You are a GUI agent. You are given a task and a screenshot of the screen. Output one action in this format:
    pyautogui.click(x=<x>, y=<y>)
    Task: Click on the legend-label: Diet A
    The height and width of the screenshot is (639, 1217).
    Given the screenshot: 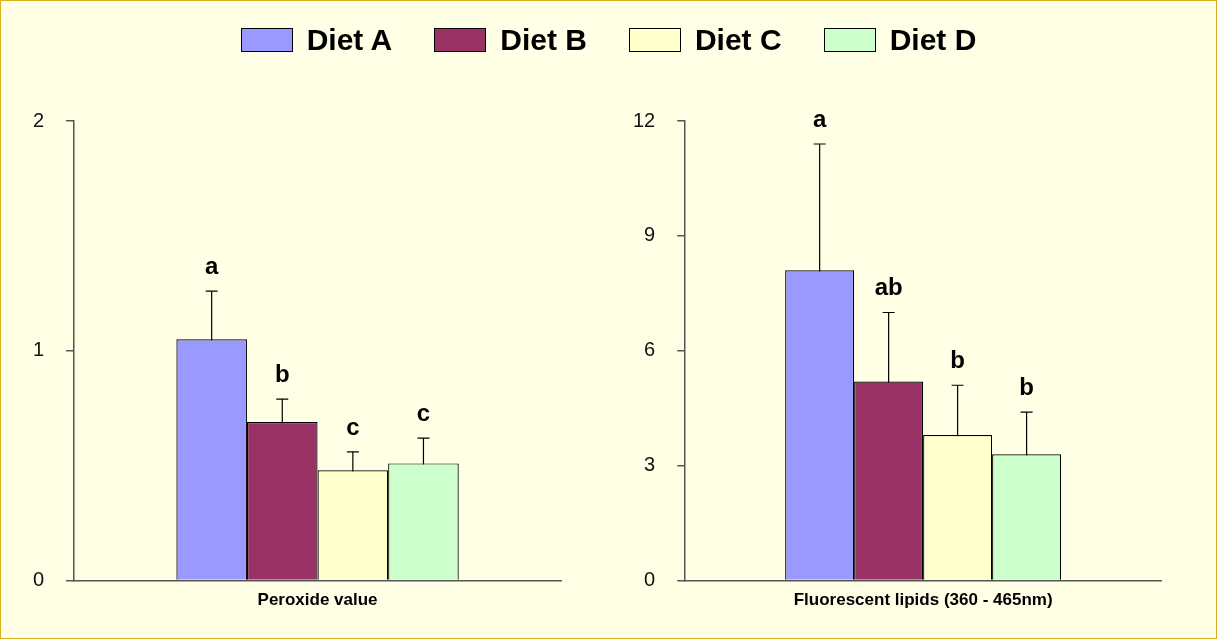 What is the action you would take?
    pyautogui.click(x=349, y=40)
    